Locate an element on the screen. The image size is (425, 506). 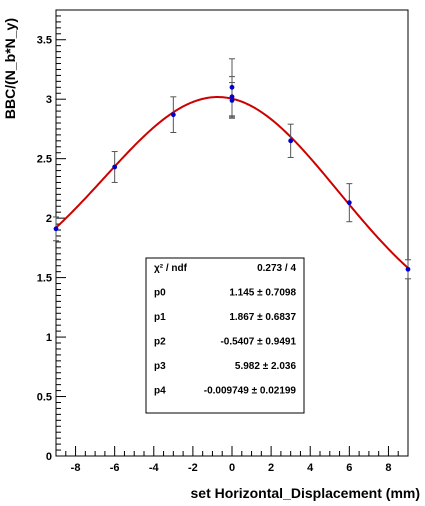
stats-row-label: p1 is located at coordinates (160, 317).